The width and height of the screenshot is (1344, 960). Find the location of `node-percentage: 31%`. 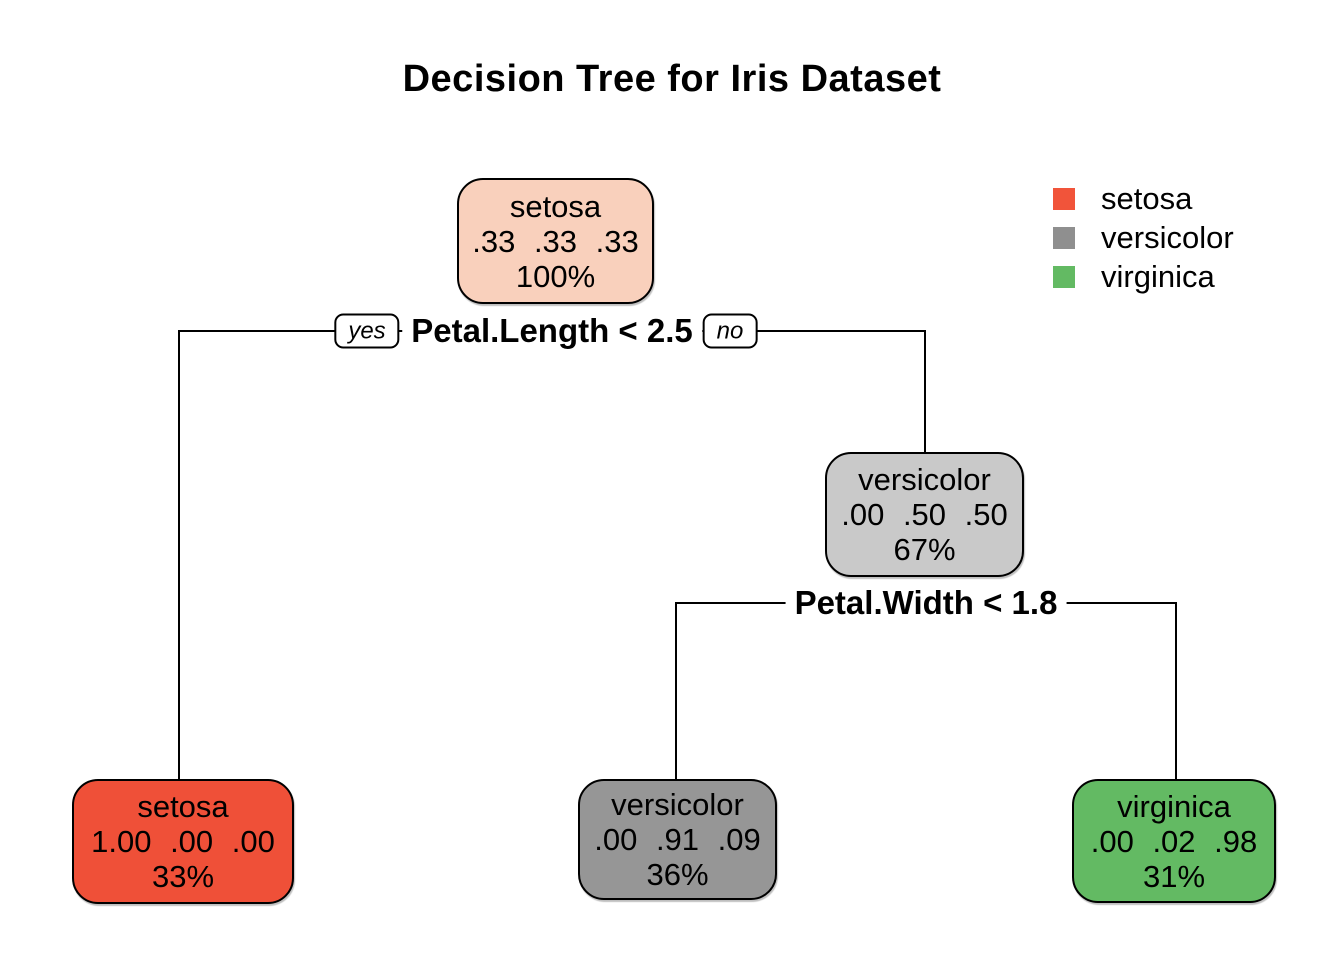

node-percentage: 31% is located at coordinates (1174, 876).